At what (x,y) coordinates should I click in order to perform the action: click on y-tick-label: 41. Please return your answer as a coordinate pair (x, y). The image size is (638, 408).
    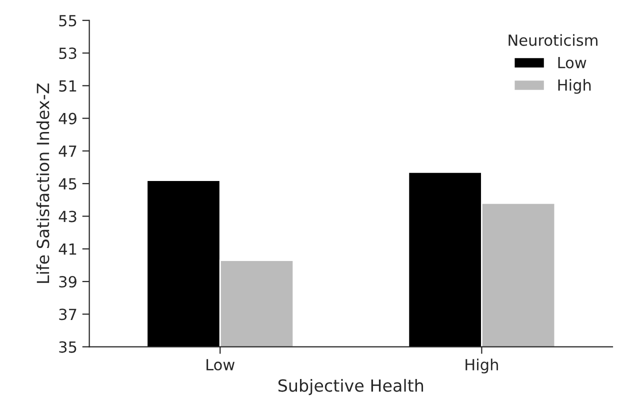
    Looking at the image, I should click on (67, 249).